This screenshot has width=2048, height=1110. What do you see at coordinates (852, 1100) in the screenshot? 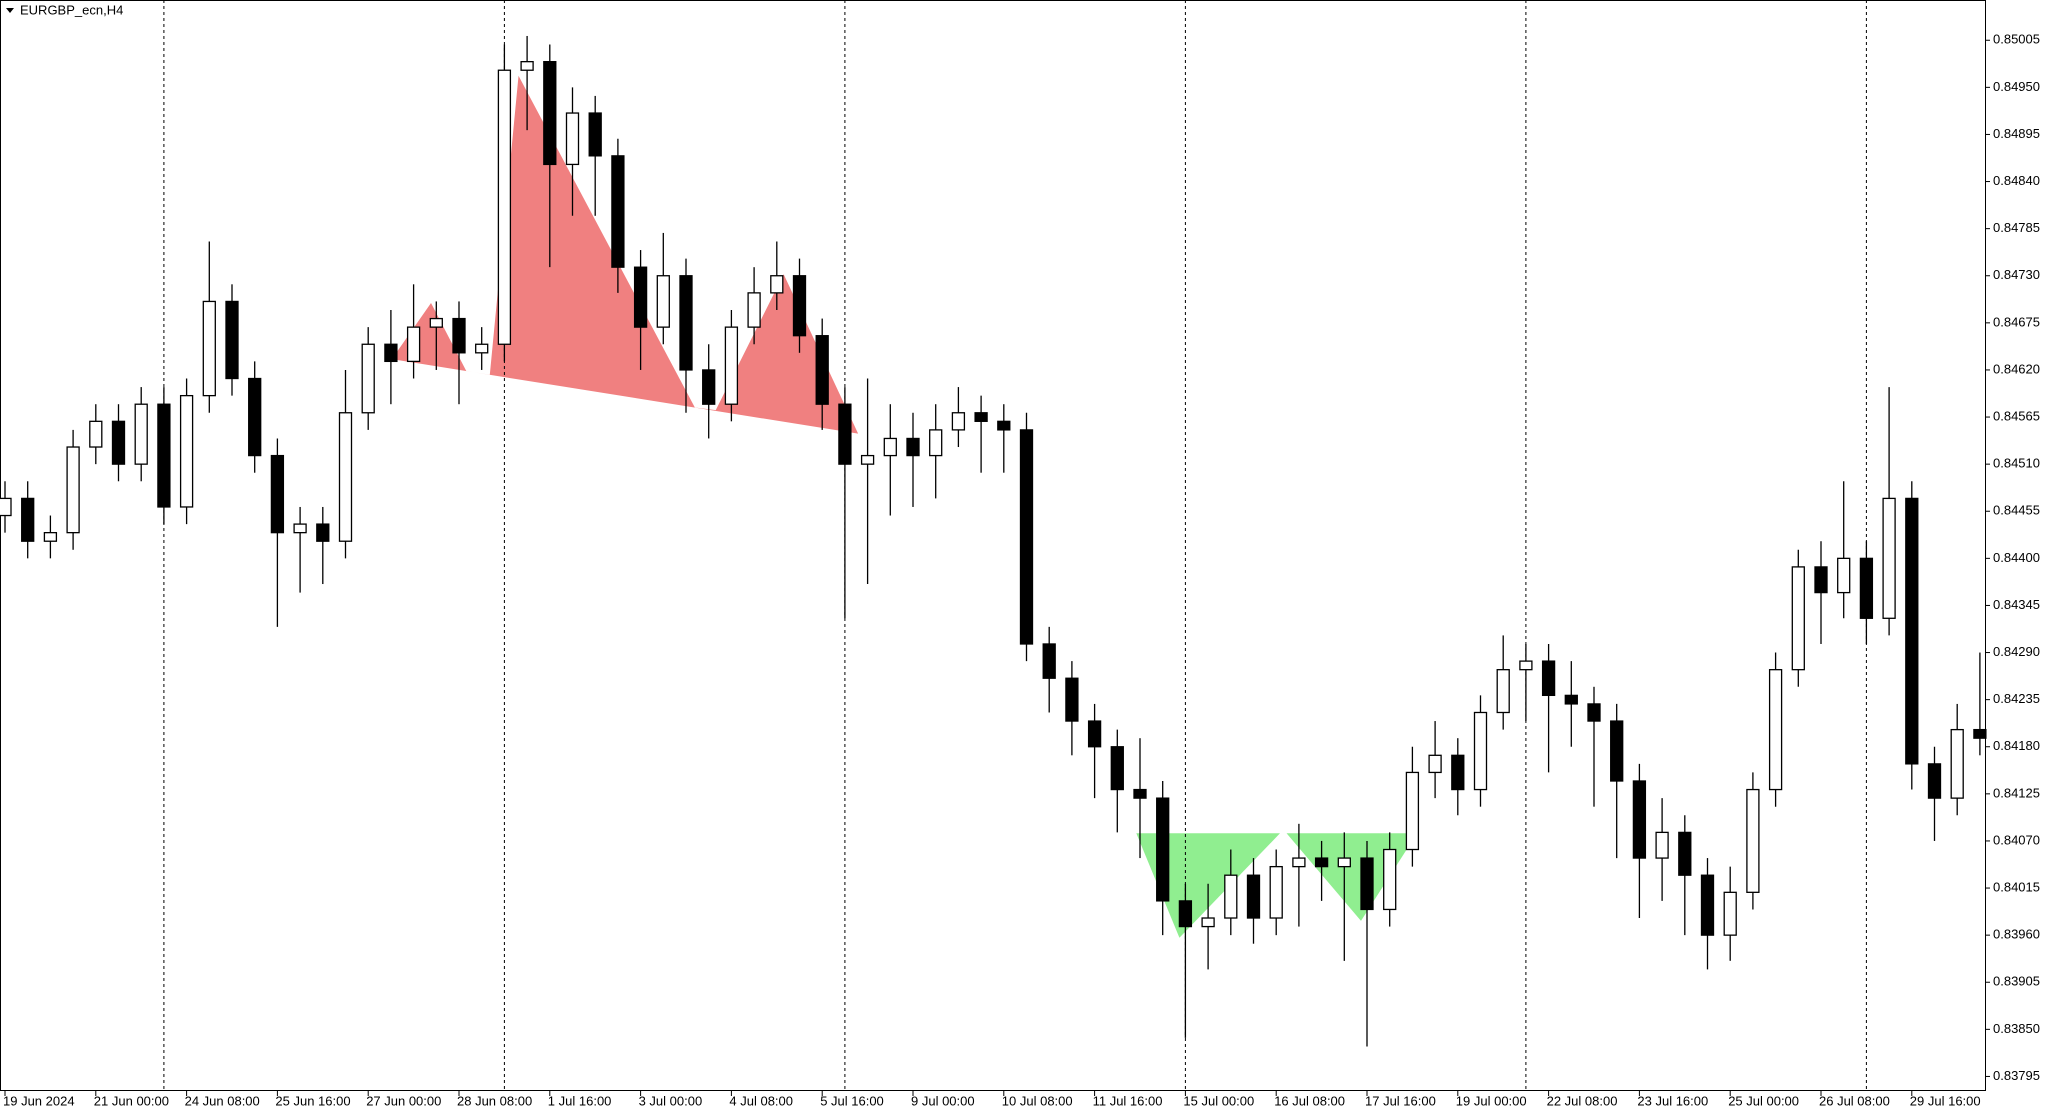
I see `x-tick-label: 5 Jul 16:00` at bounding box center [852, 1100].